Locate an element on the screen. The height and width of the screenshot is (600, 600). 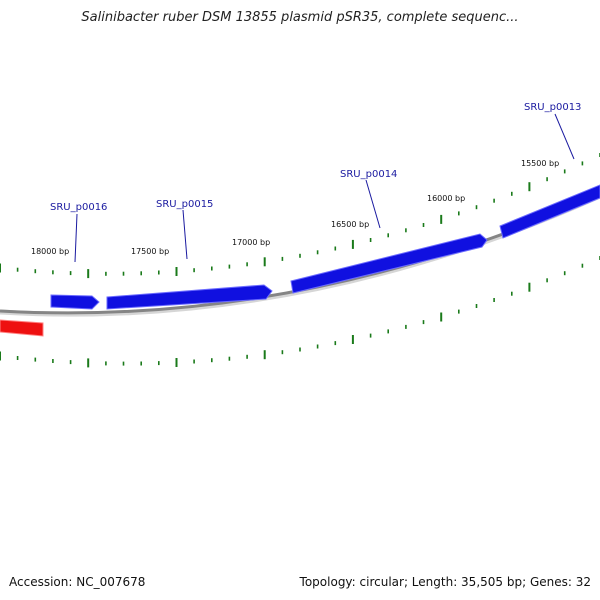
tick-label-17000: 17000 bp is located at coordinates (251, 242).